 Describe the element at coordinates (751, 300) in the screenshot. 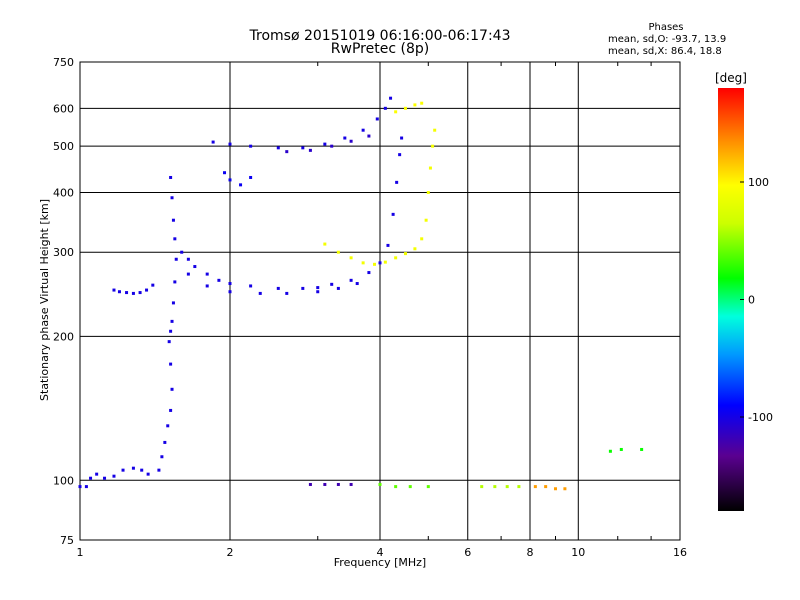

I see `colorbar-tick-label: 0` at that location.